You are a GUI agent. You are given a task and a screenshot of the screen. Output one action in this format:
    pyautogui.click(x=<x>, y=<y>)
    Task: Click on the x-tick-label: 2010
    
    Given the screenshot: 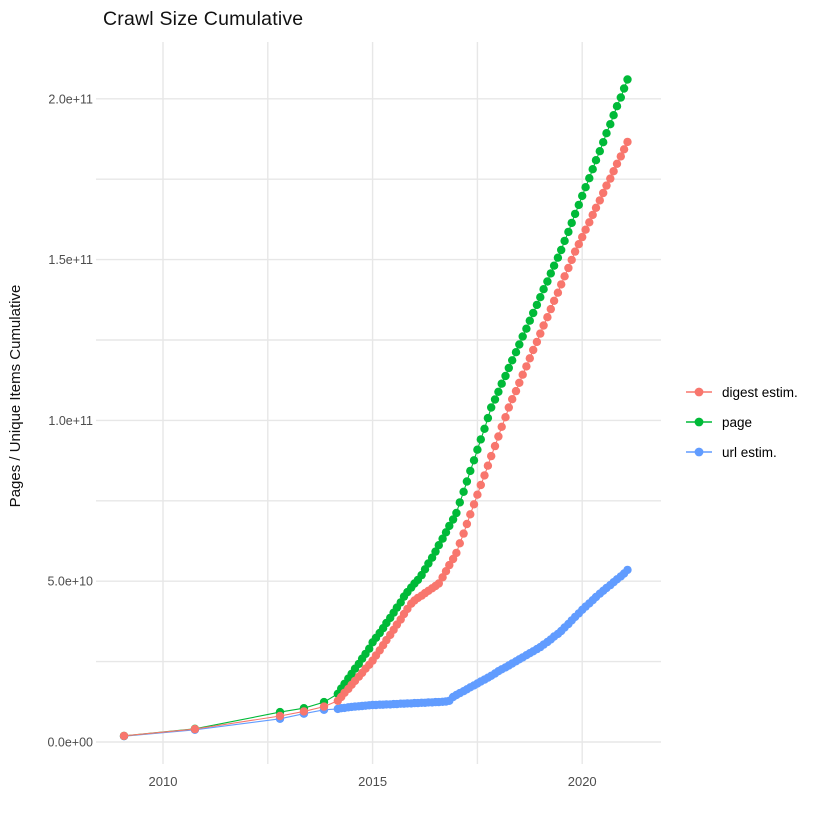 What is the action you would take?
    pyautogui.click(x=163, y=781)
    